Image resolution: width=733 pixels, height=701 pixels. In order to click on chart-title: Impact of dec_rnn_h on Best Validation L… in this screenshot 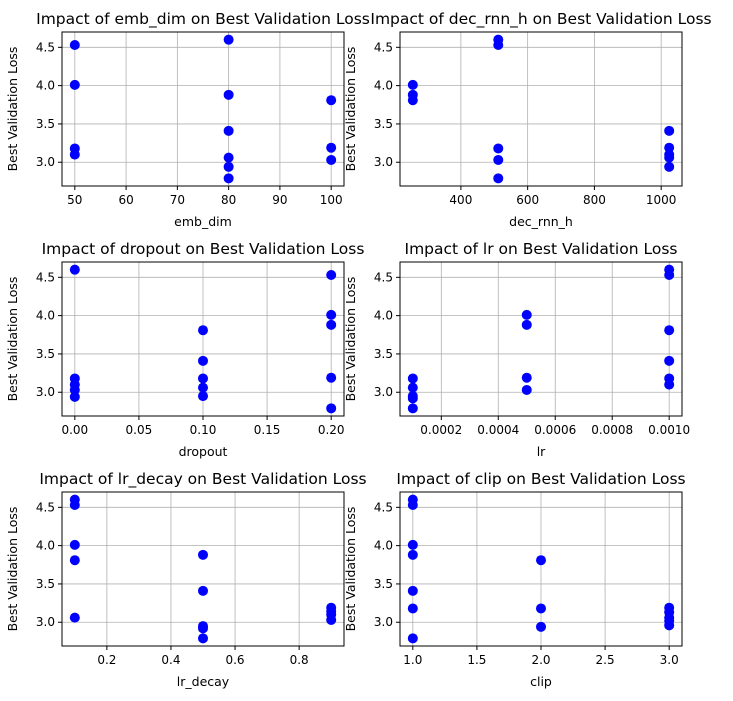, I will do `click(540, 19)`.